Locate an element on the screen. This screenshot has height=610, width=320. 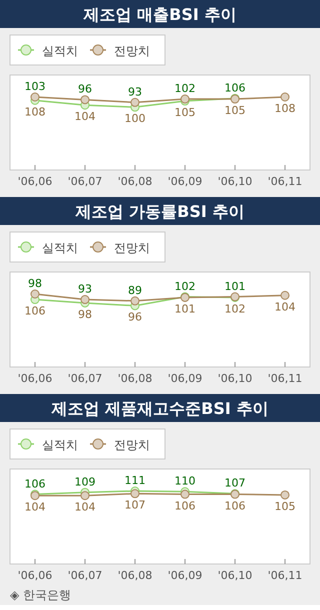
chart-title: 제조업 제품재고수준BSI 추이 is located at coordinates (159, 408).